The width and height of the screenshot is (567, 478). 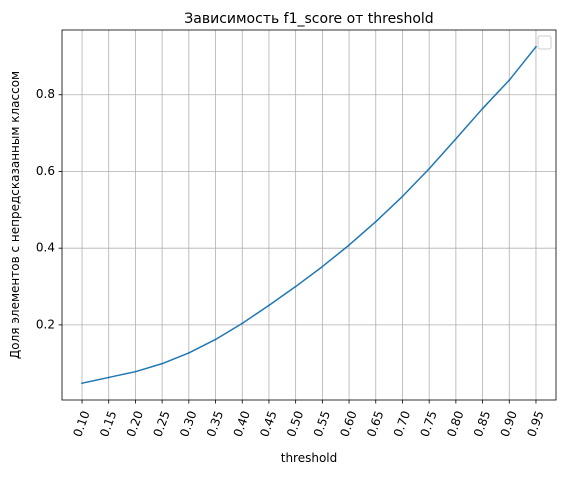 I want to click on x-tick-label: 0.35, so click(x=215, y=424).